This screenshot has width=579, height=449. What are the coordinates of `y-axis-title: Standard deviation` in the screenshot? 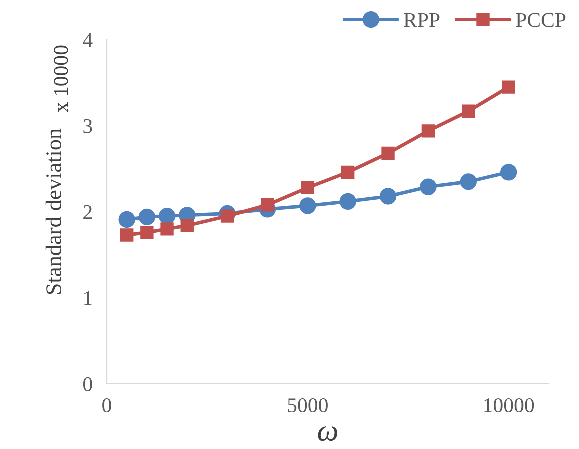 It's located at (54, 211).